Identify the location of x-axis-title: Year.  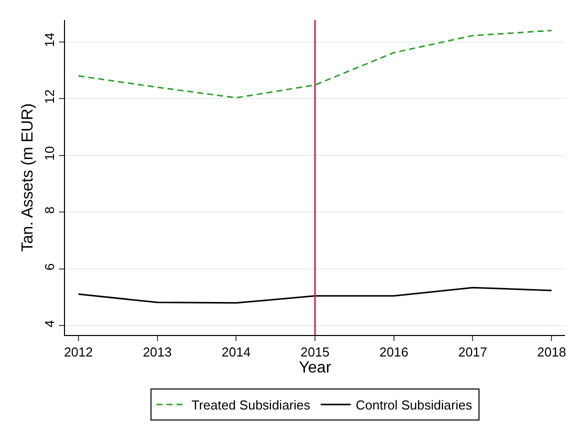
(315, 368).